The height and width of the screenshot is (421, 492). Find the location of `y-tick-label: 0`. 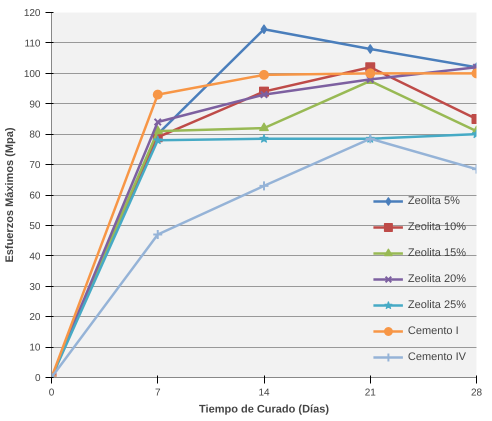

y-tick-label: 0 is located at coordinates (37, 378).